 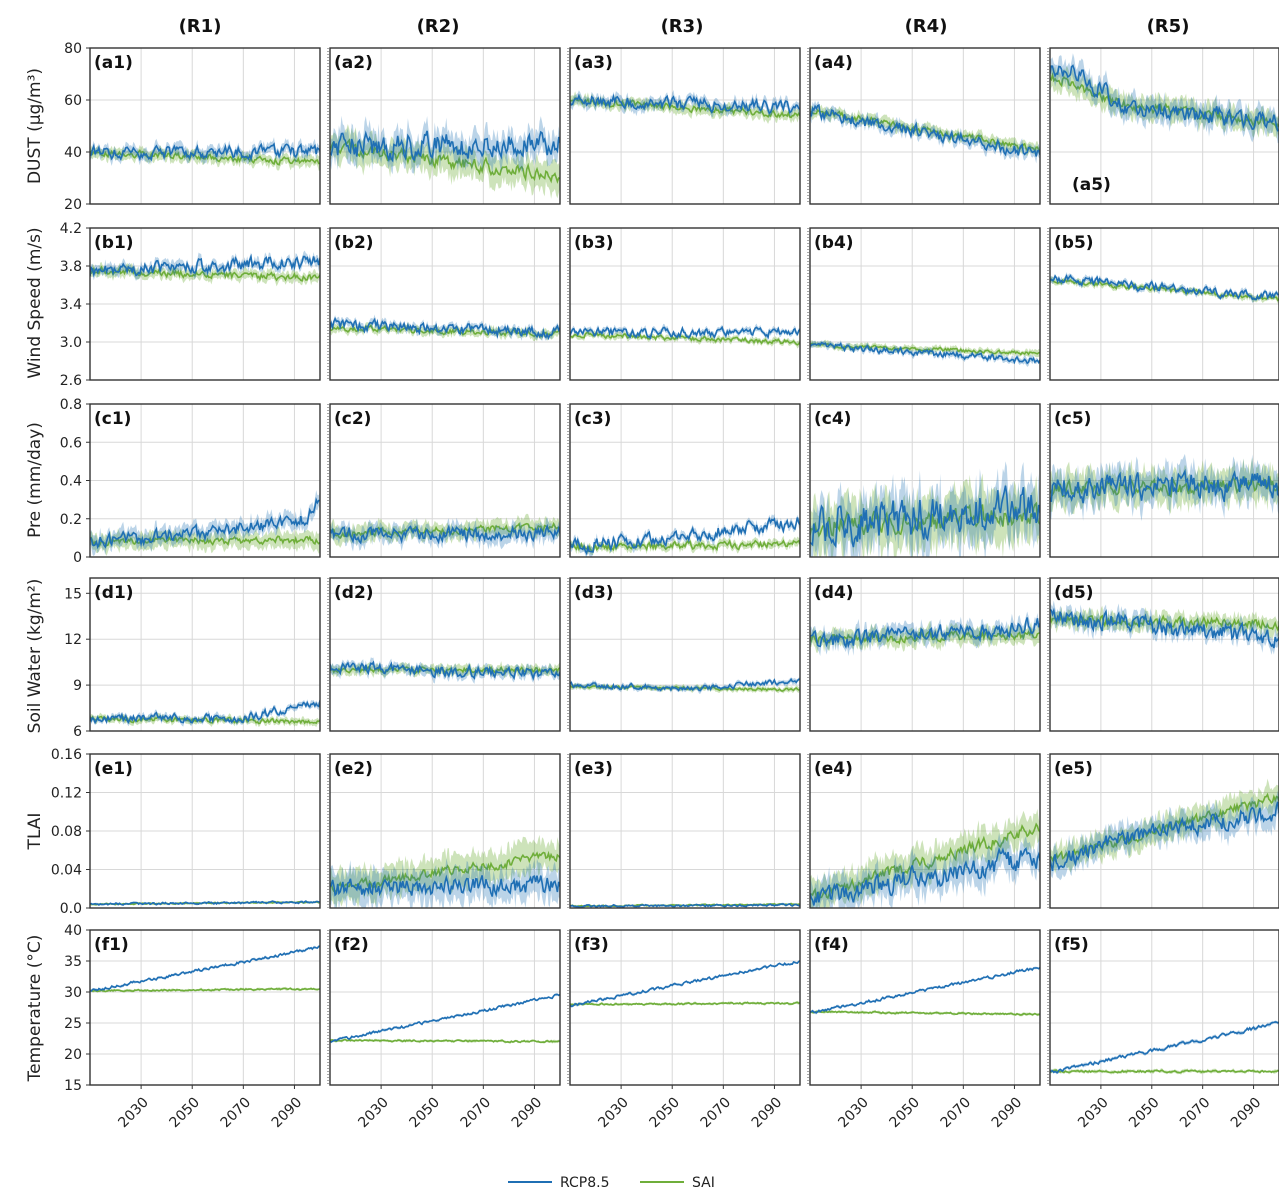 What do you see at coordinates (444, 831) in the screenshot?
I see `panel-e2: (e2)` at bounding box center [444, 831].